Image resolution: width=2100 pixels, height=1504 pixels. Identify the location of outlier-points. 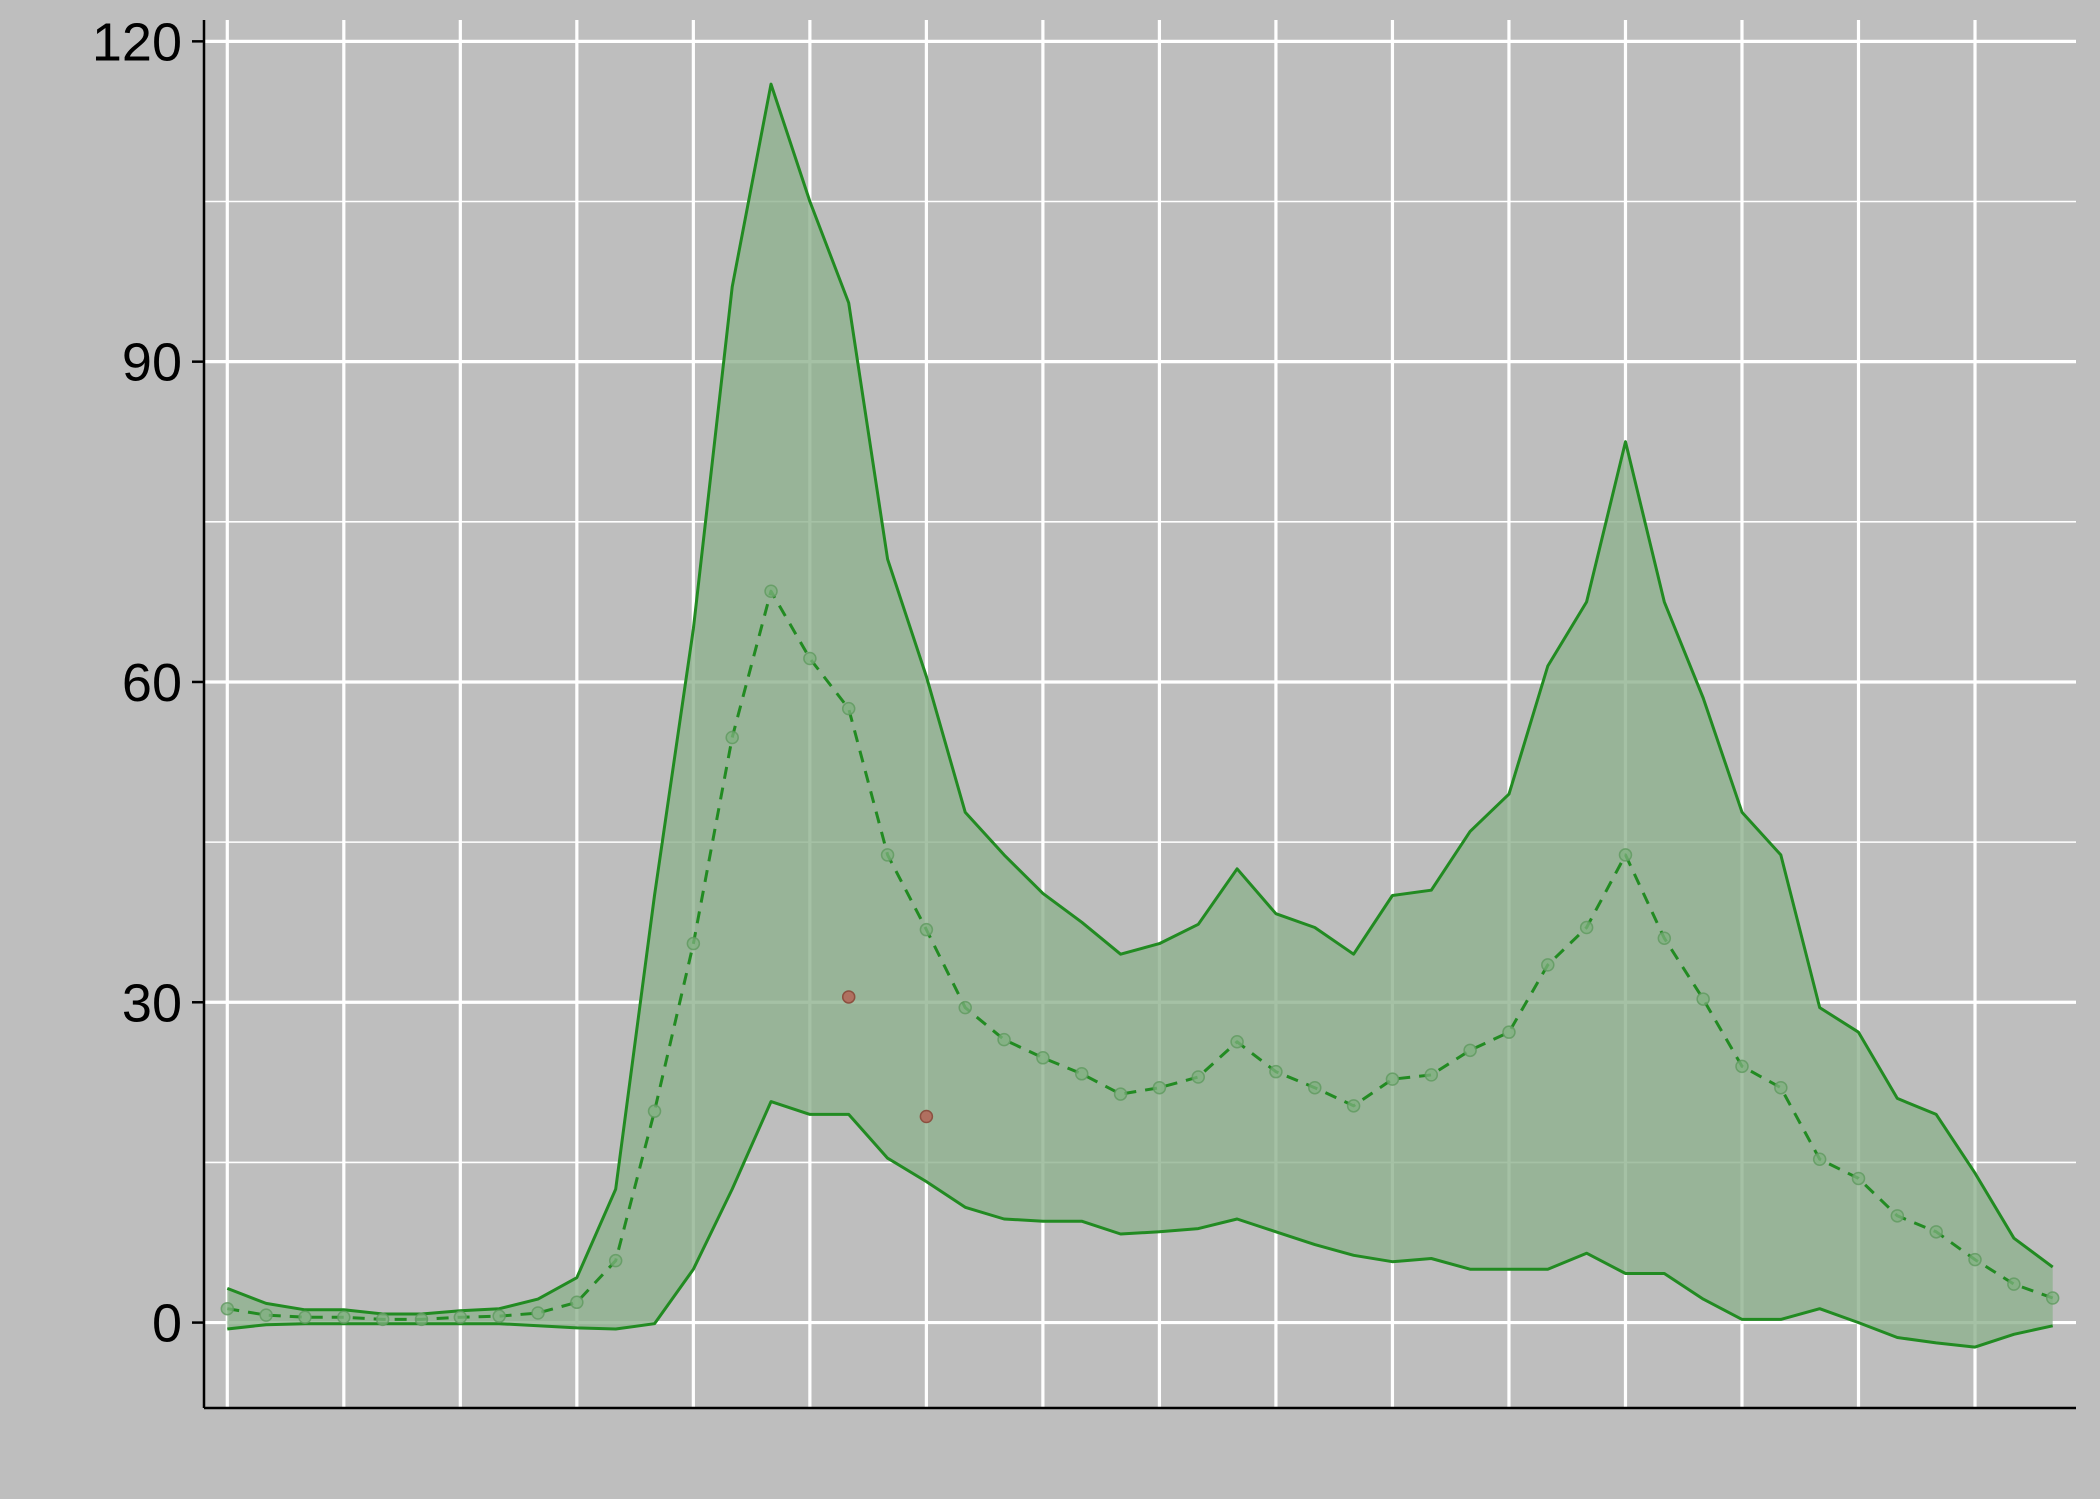
(887, 1057).